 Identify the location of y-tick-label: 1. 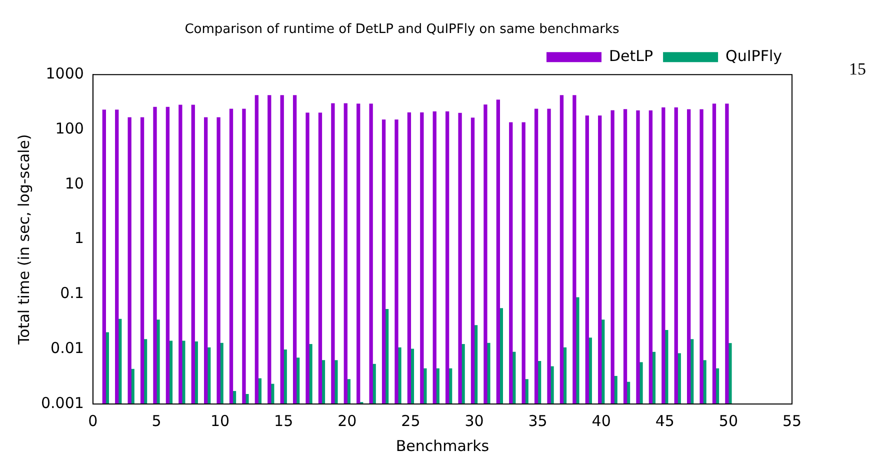
(79, 238).